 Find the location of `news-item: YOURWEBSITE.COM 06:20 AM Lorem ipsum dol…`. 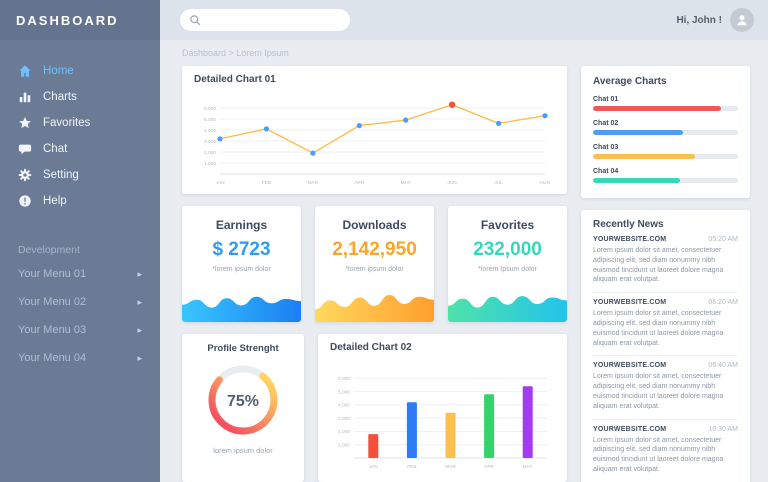

news-item: YOURWEBSITE.COM 06:20 AM Lorem ipsum dol… is located at coordinates (665, 325).